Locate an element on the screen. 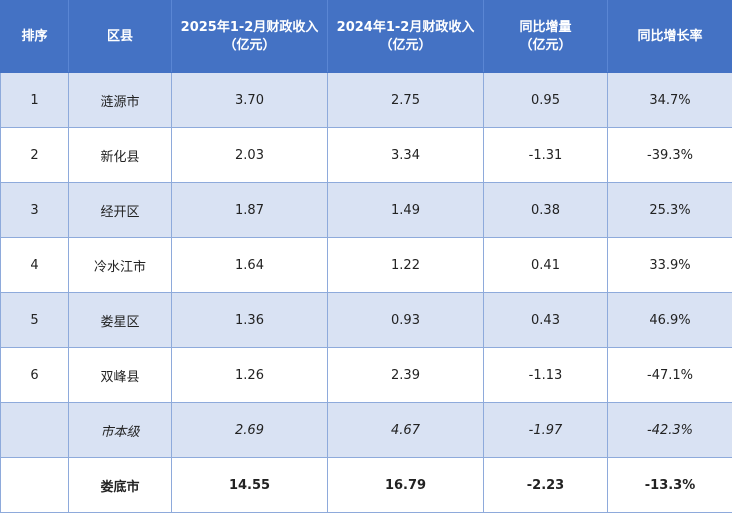 This screenshot has height=513, width=732. table-row: 1 涟源市 3.70 2.75 0.95 34.7% is located at coordinates (366, 100).